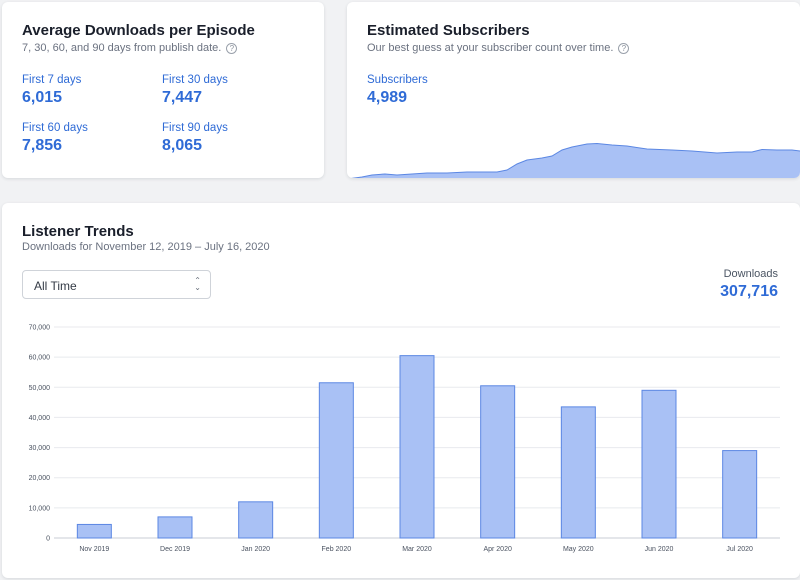 Image resolution: width=800 pixels, height=580 pixels. I want to click on bar-apr-2020, so click(498, 462).